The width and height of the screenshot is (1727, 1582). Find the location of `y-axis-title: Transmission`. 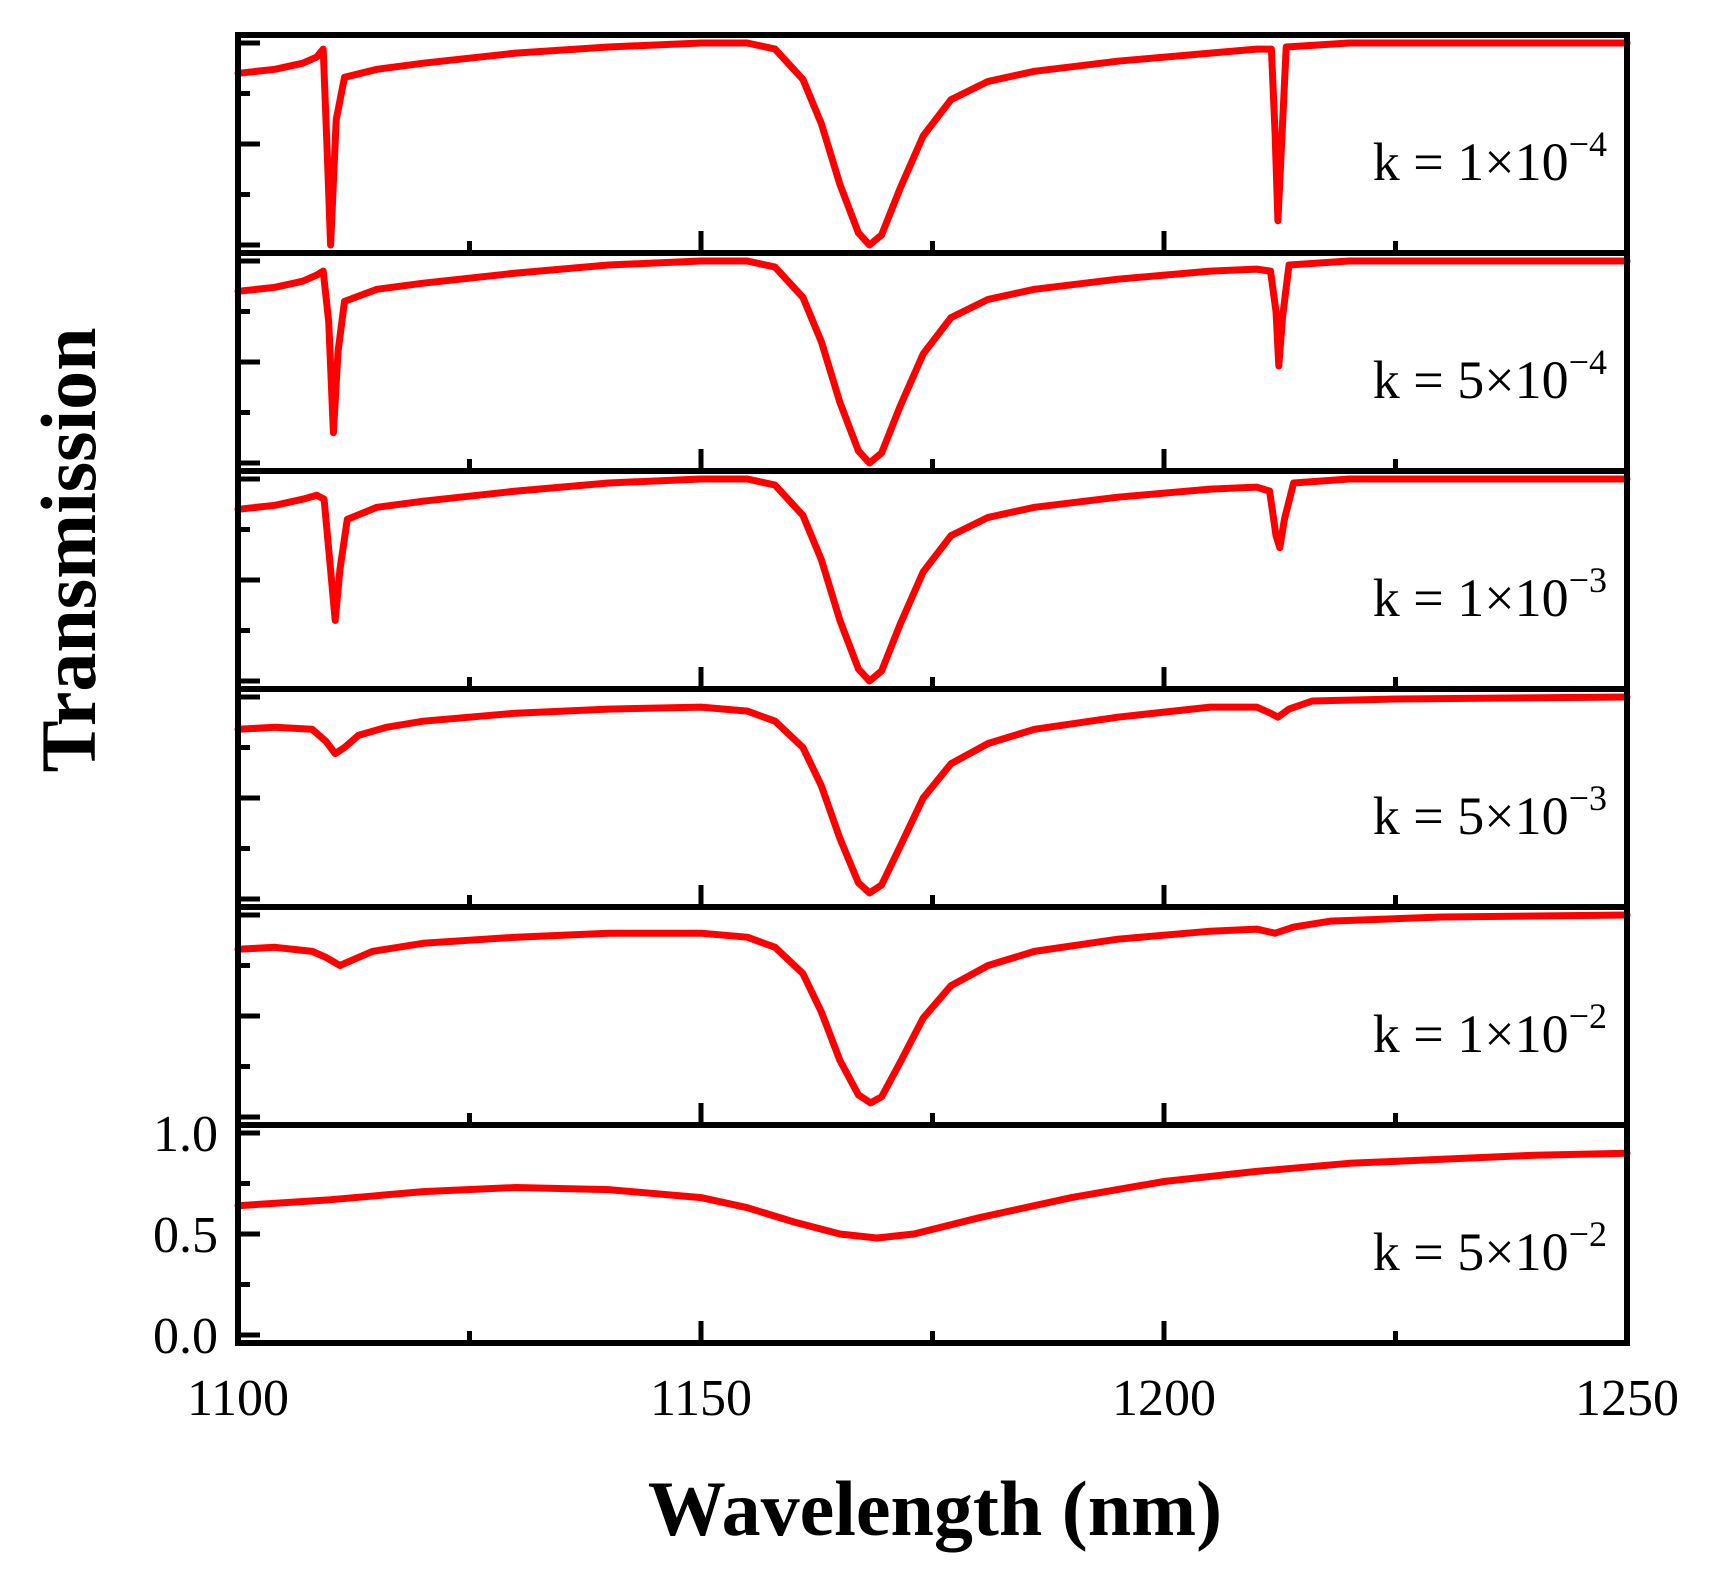

y-axis-title: Transmission is located at coordinates (68, 550).